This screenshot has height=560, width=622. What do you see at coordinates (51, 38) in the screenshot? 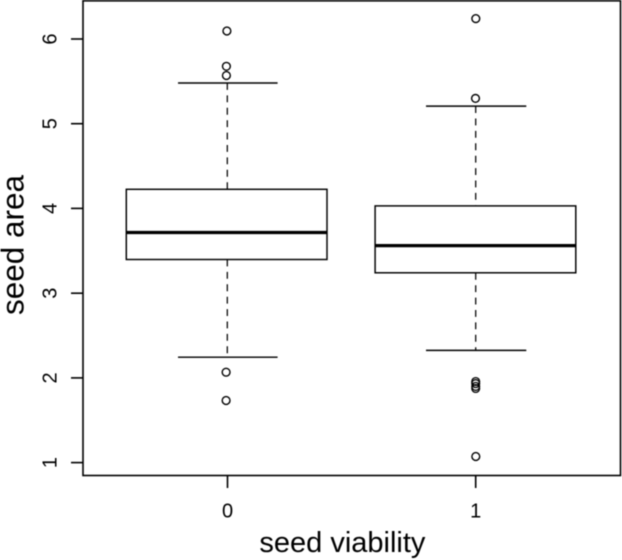
I see `svg-text: 6` at bounding box center [51, 38].